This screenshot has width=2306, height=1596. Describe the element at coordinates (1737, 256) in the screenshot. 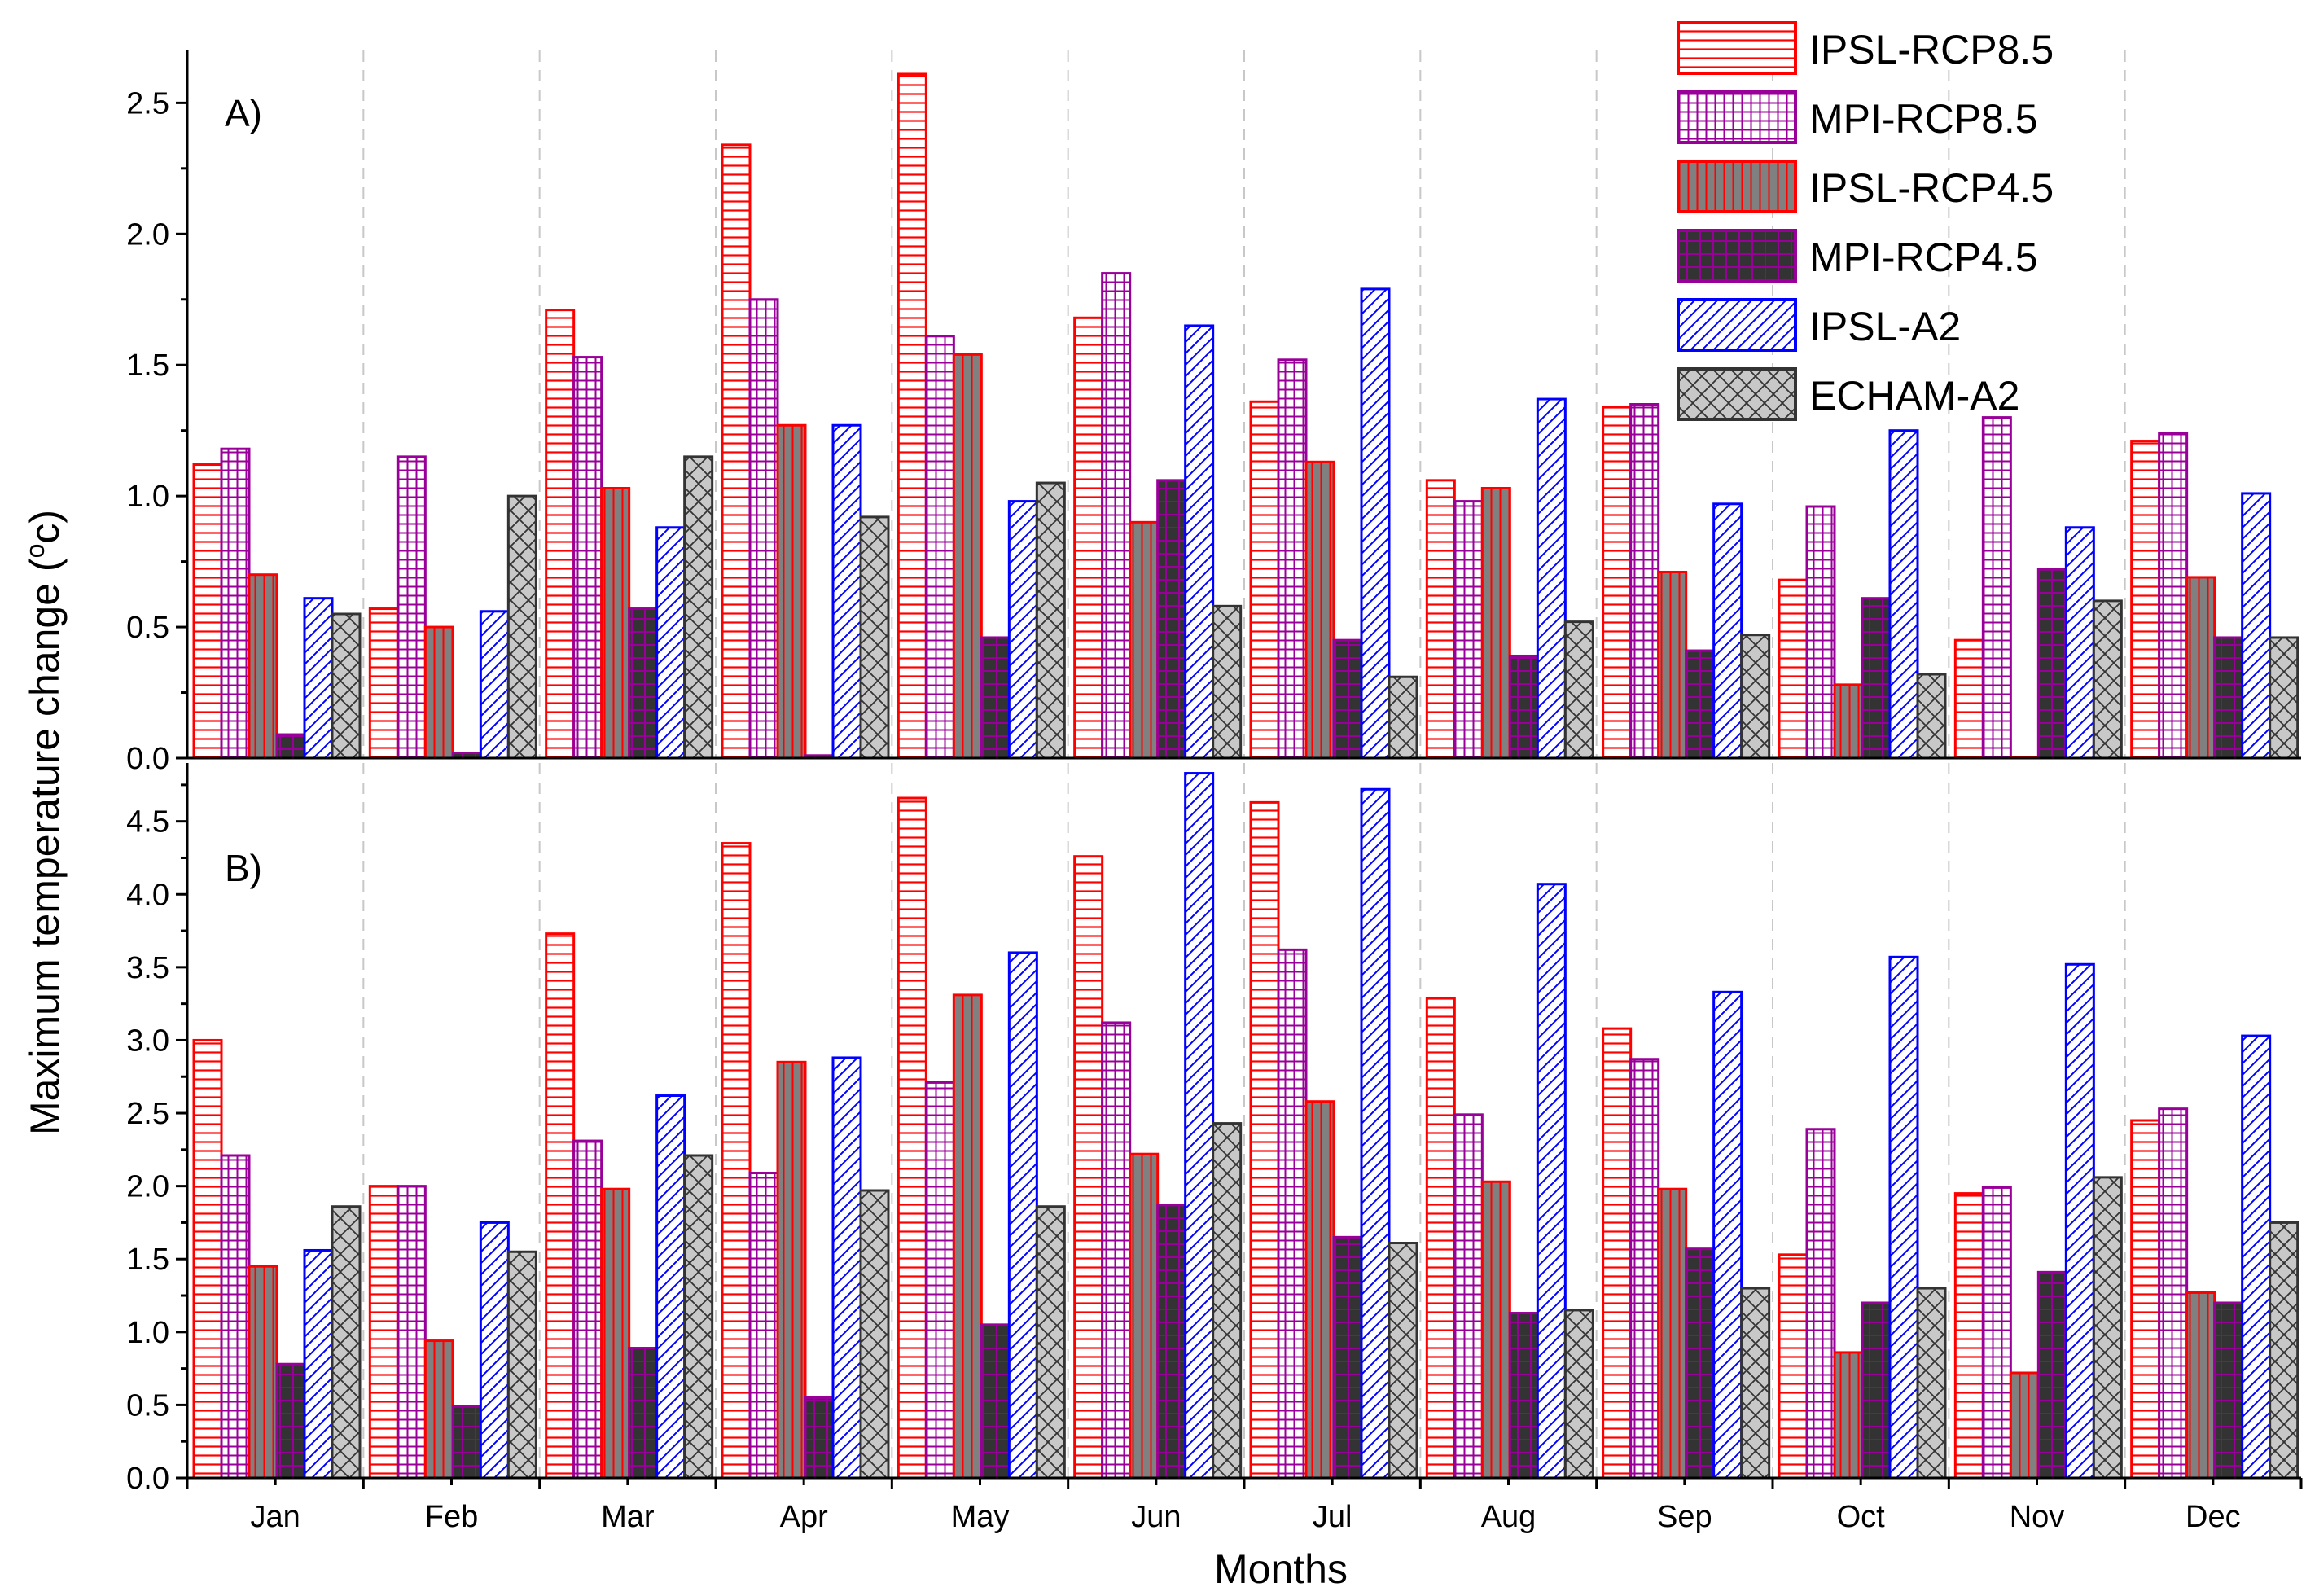

I see `legend-swatch-mpi-rcp45` at that location.